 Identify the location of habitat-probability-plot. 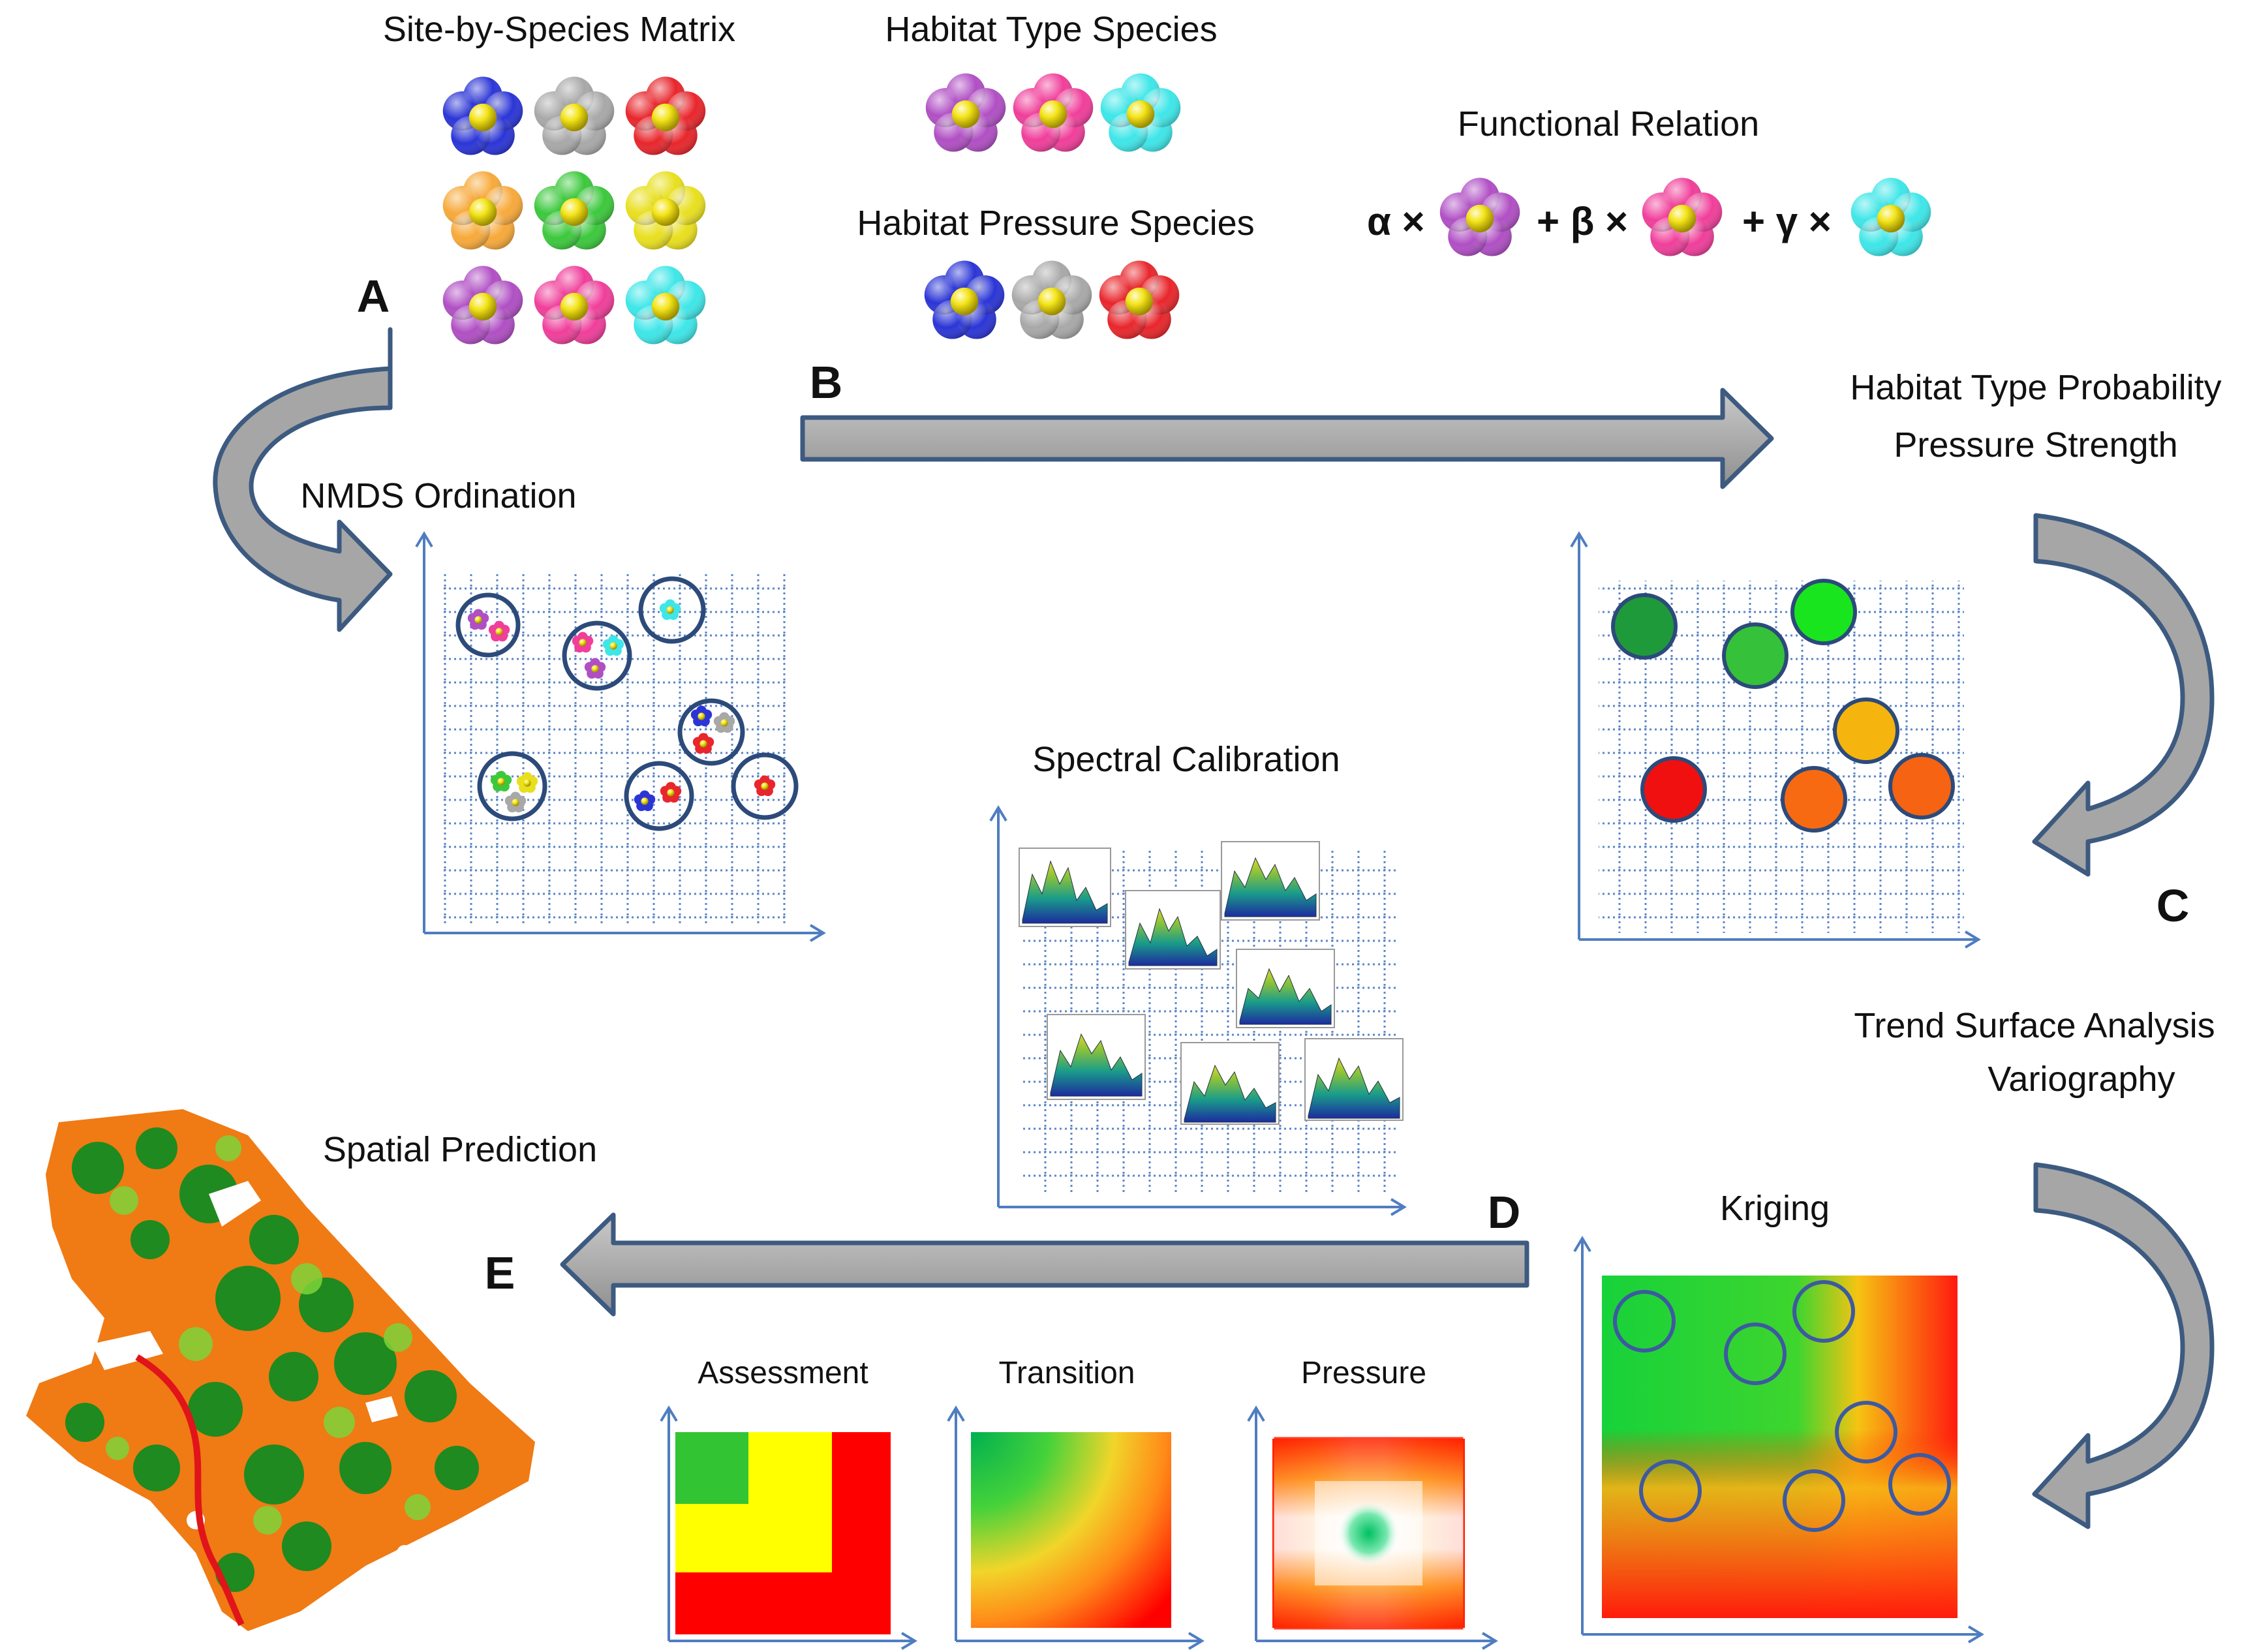
(1776, 740).